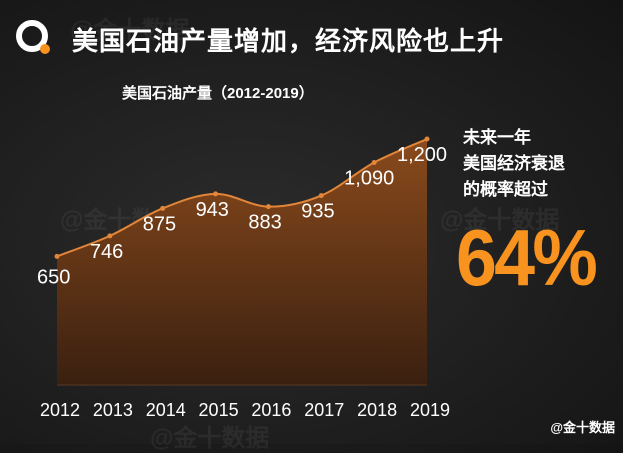 The height and width of the screenshot is (453, 623). What do you see at coordinates (288, 41) in the screenshot?
I see `headline: 美国石油产量增加，经济风险也上升` at bounding box center [288, 41].